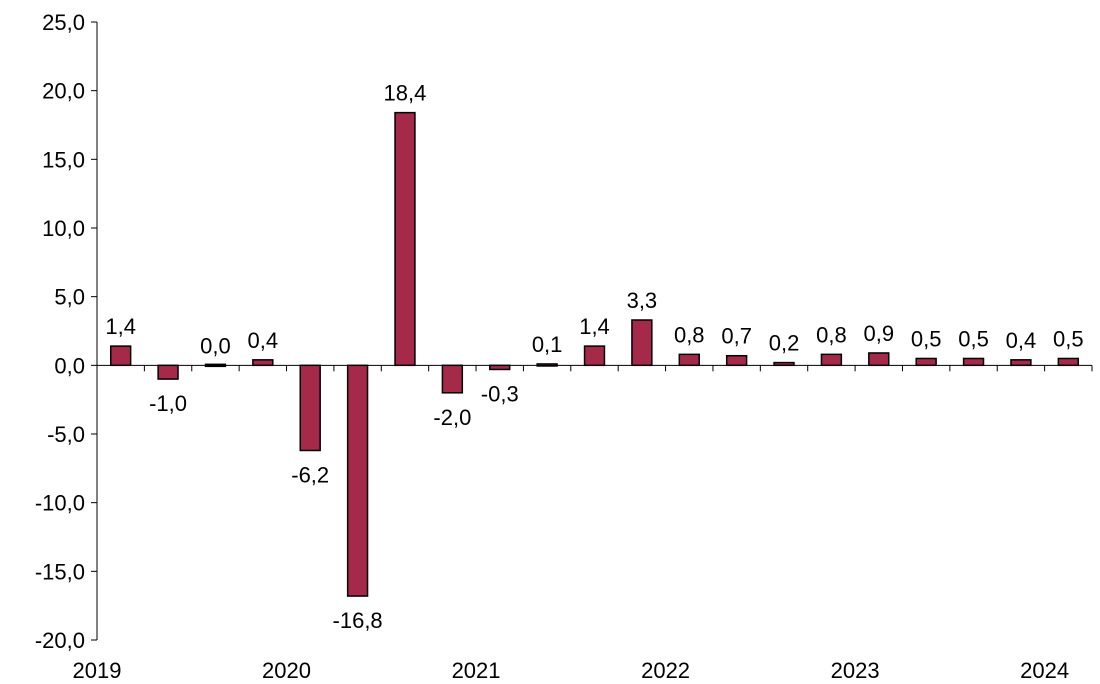 The image size is (1100, 684). What do you see at coordinates (286, 670) in the screenshot?
I see `x-tick-label: 2020` at bounding box center [286, 670].